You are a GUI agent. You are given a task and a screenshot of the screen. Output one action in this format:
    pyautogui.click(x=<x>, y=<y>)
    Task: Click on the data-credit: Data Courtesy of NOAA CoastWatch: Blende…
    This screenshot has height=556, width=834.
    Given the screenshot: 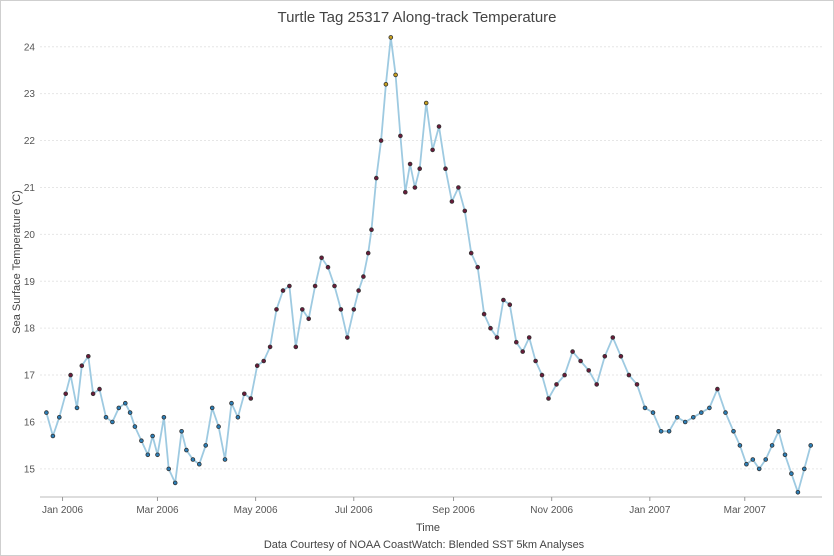 What is the action you would take?
    pyautogui.click(x=424, y=545)
    